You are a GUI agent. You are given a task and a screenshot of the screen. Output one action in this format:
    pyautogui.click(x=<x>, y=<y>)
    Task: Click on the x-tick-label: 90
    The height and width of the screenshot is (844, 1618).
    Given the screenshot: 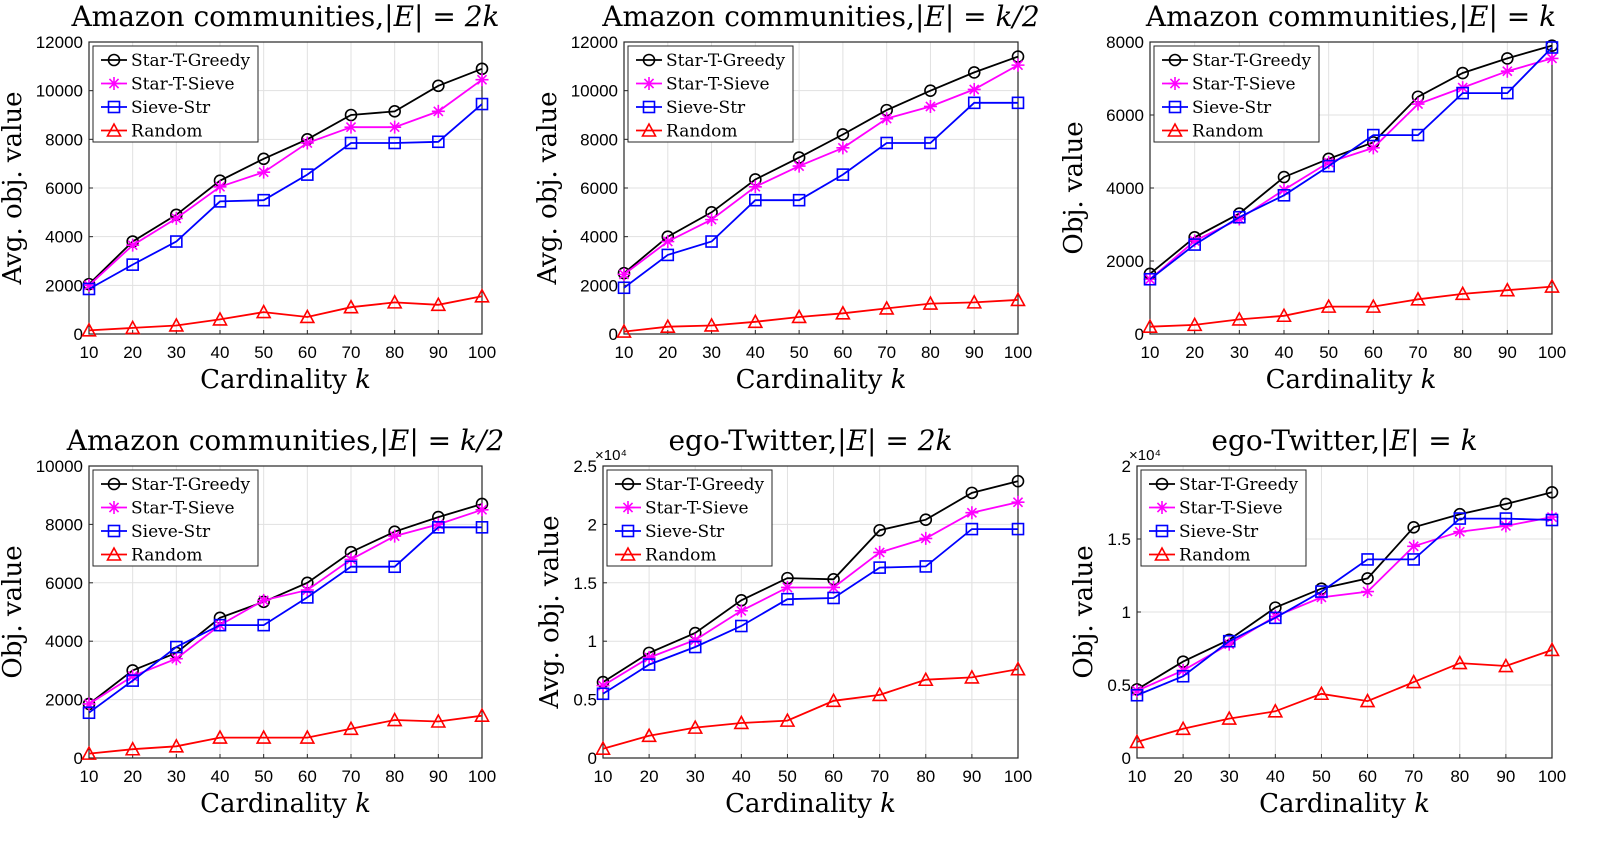 What is the action you would take?
    pyautogui.click(x=1507, y=352)
    